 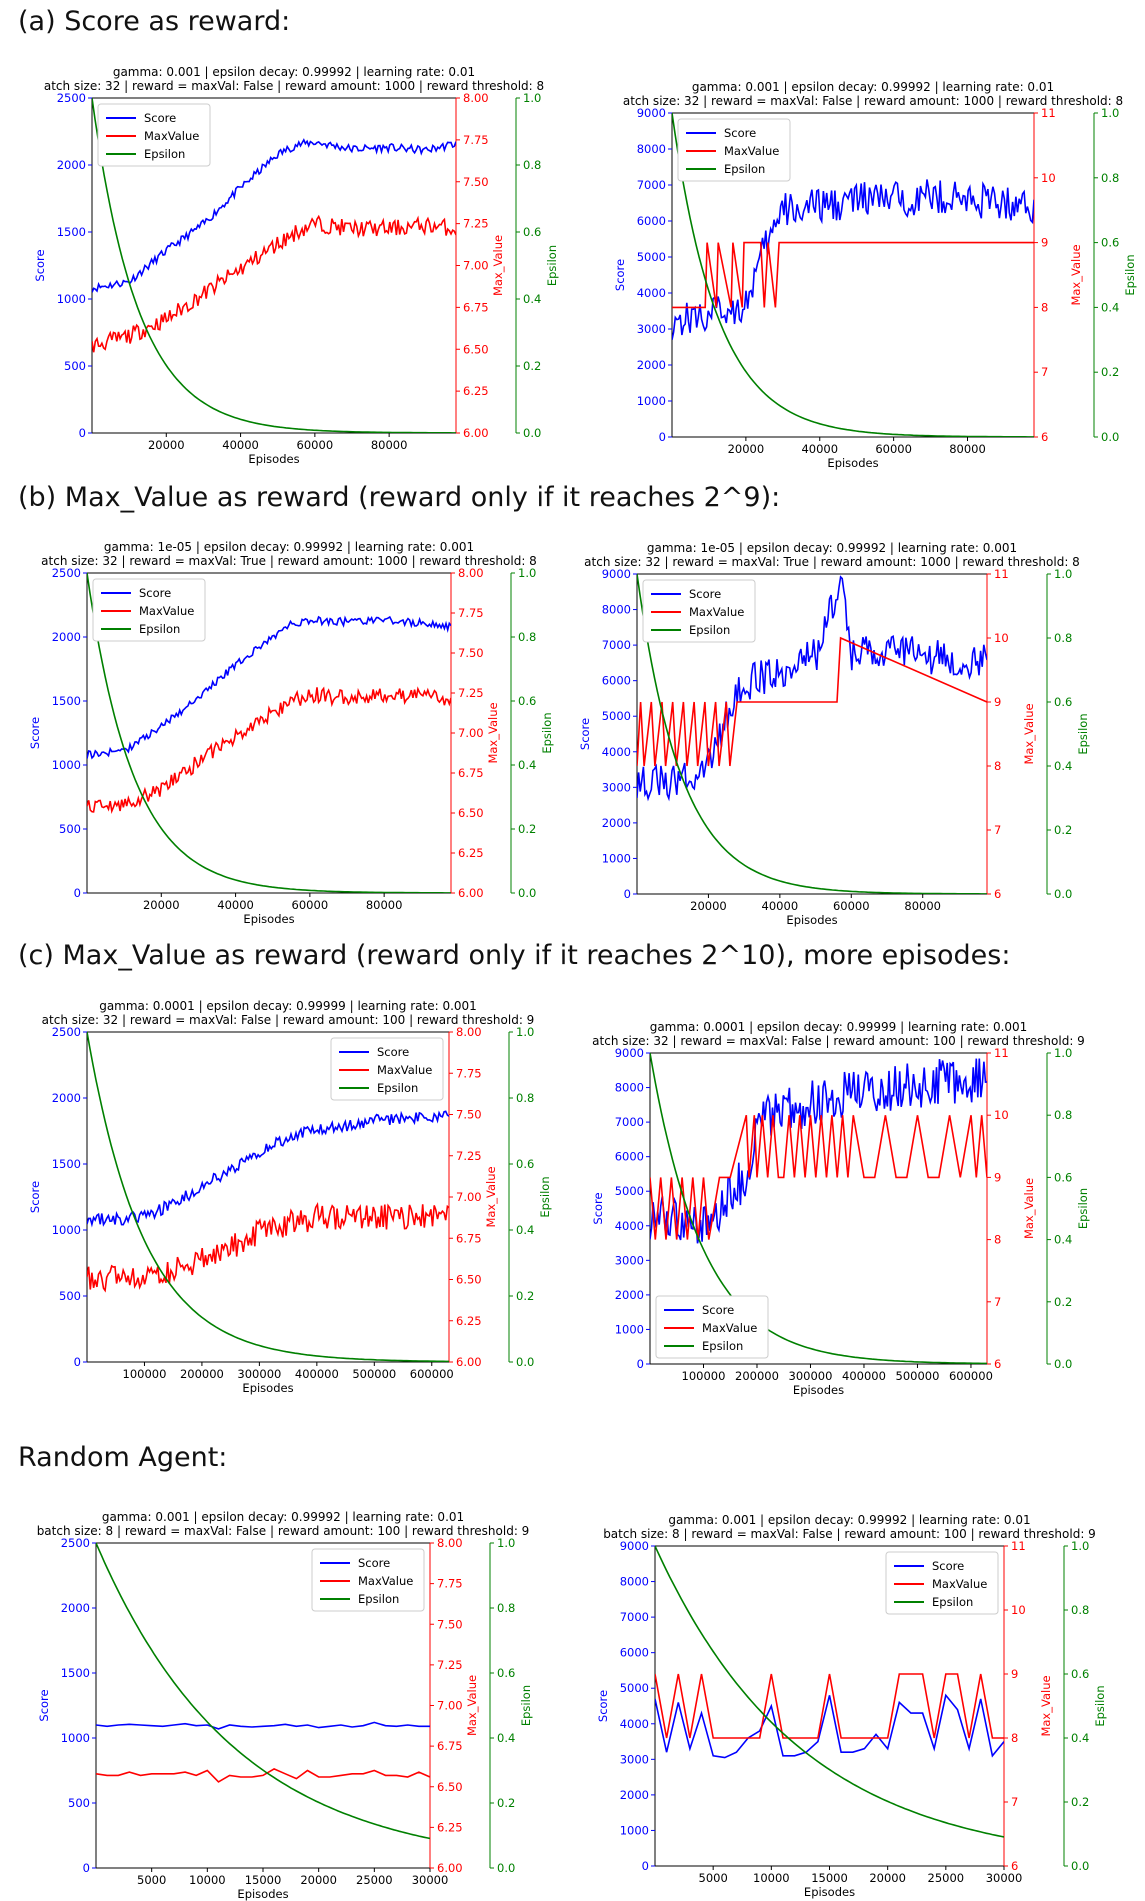 What do you see at coordinates (374, 1880) in the screenshot?
I see `x-tick-label: 25000` at bounding box center [374, 1880].